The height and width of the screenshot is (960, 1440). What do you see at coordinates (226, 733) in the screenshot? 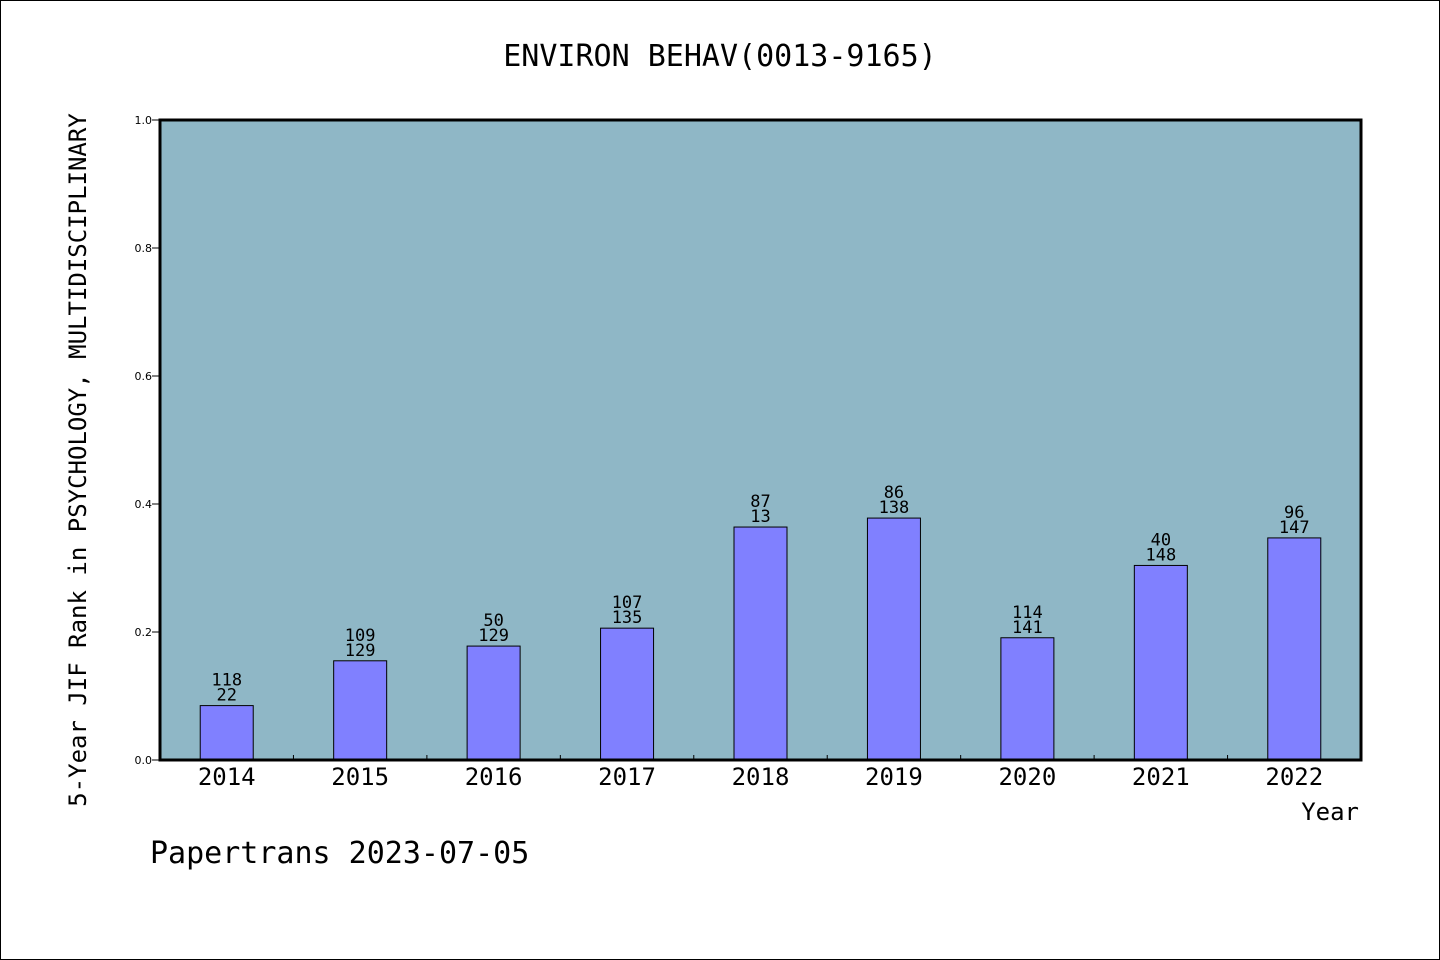
I see `bar-2014` at bounding box center [226, 733].